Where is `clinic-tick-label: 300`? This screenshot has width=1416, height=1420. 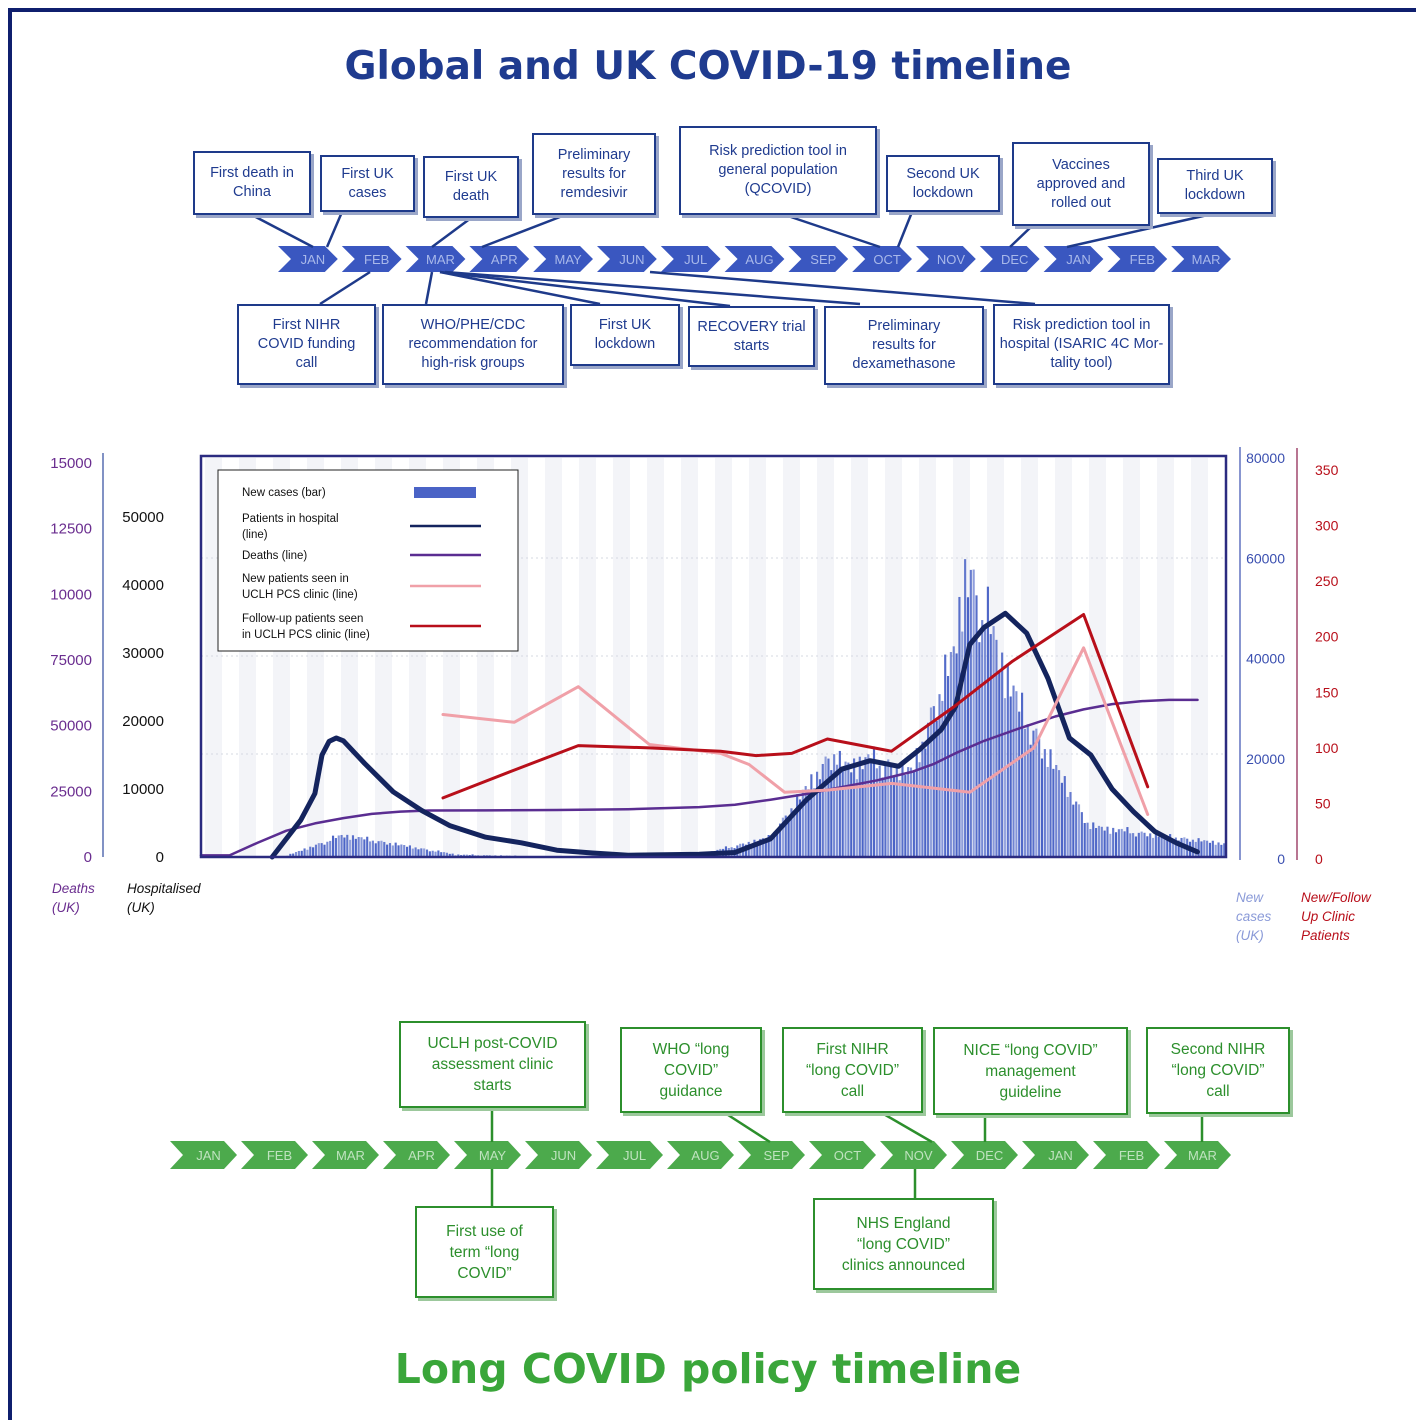
clinic-tick-label: 300 is located at coordinates (1327, 526).